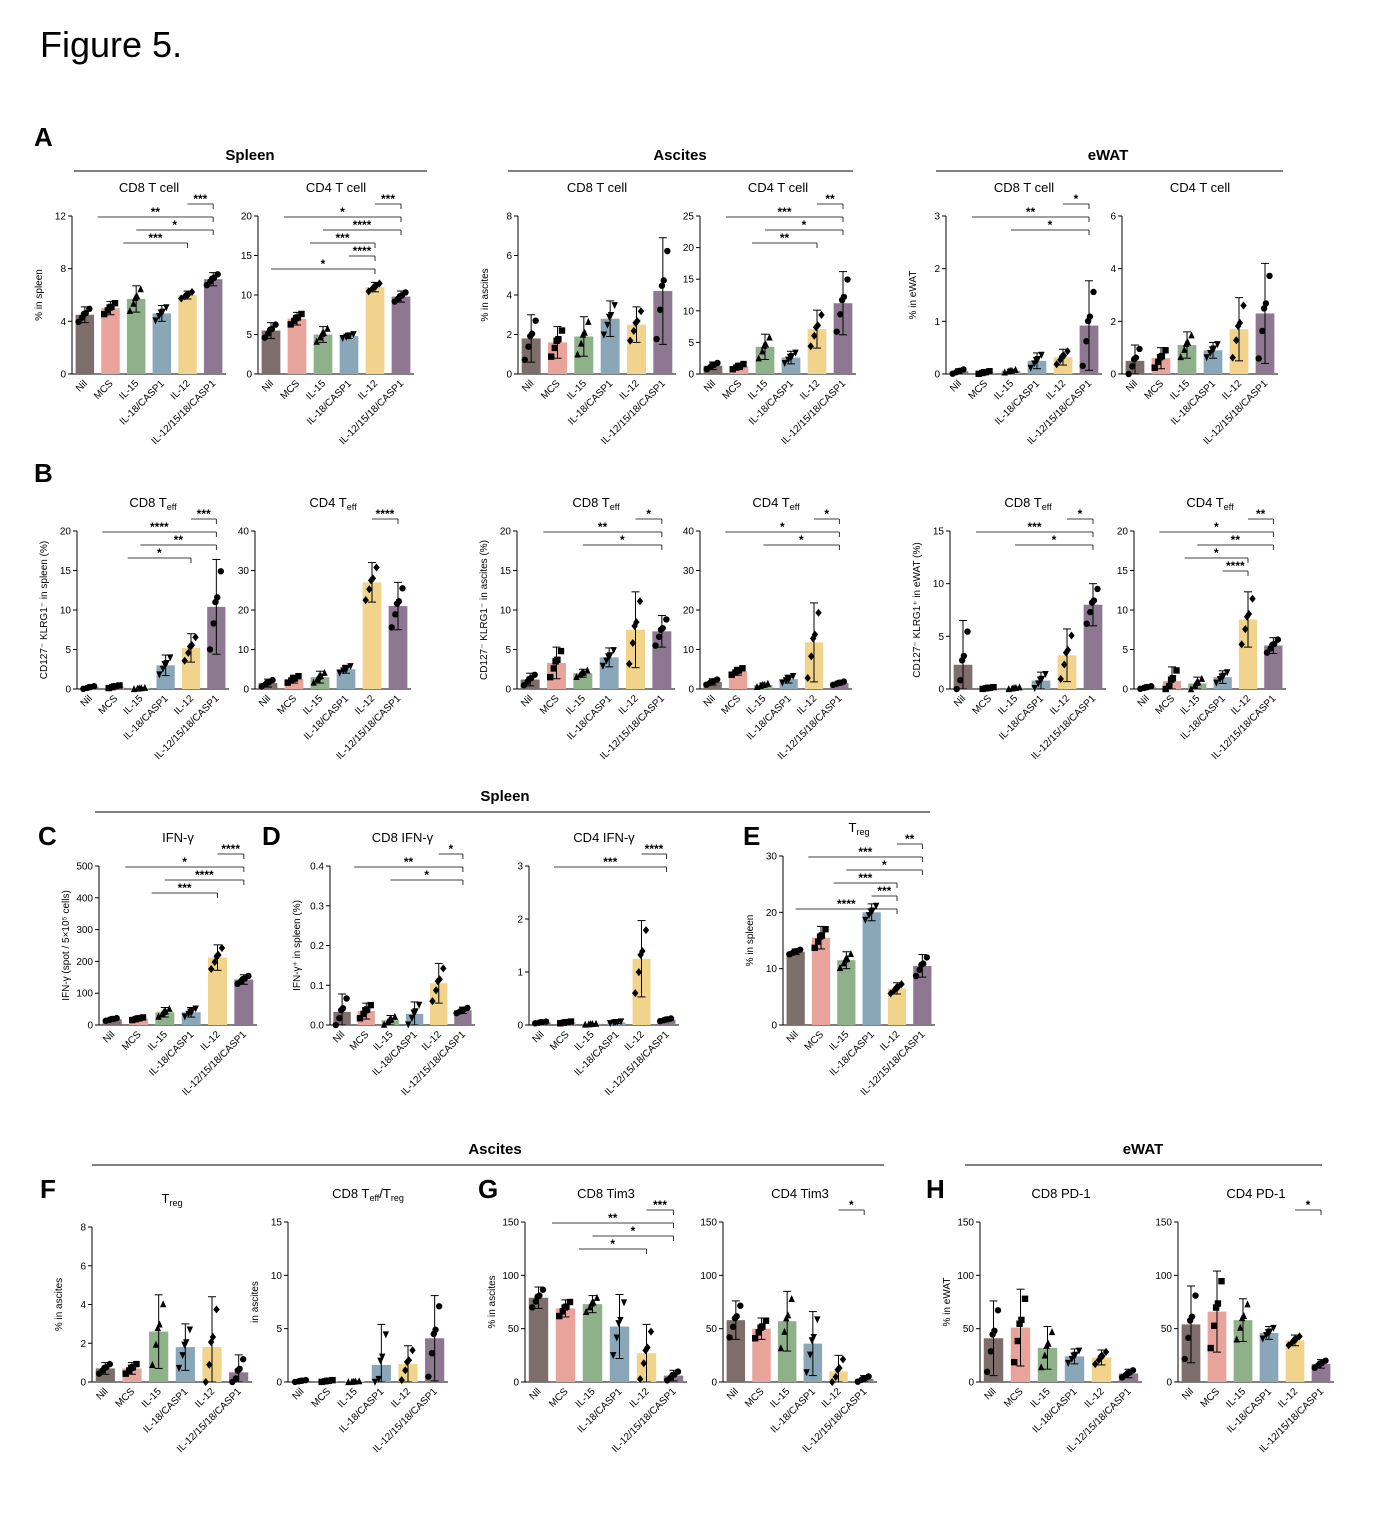 The width and height of the screenshot is (1387, 1526). What do you see at coordinates (85, 344) in the screenshot?
I see `bar-Nil` at bounding box center [85, 344].